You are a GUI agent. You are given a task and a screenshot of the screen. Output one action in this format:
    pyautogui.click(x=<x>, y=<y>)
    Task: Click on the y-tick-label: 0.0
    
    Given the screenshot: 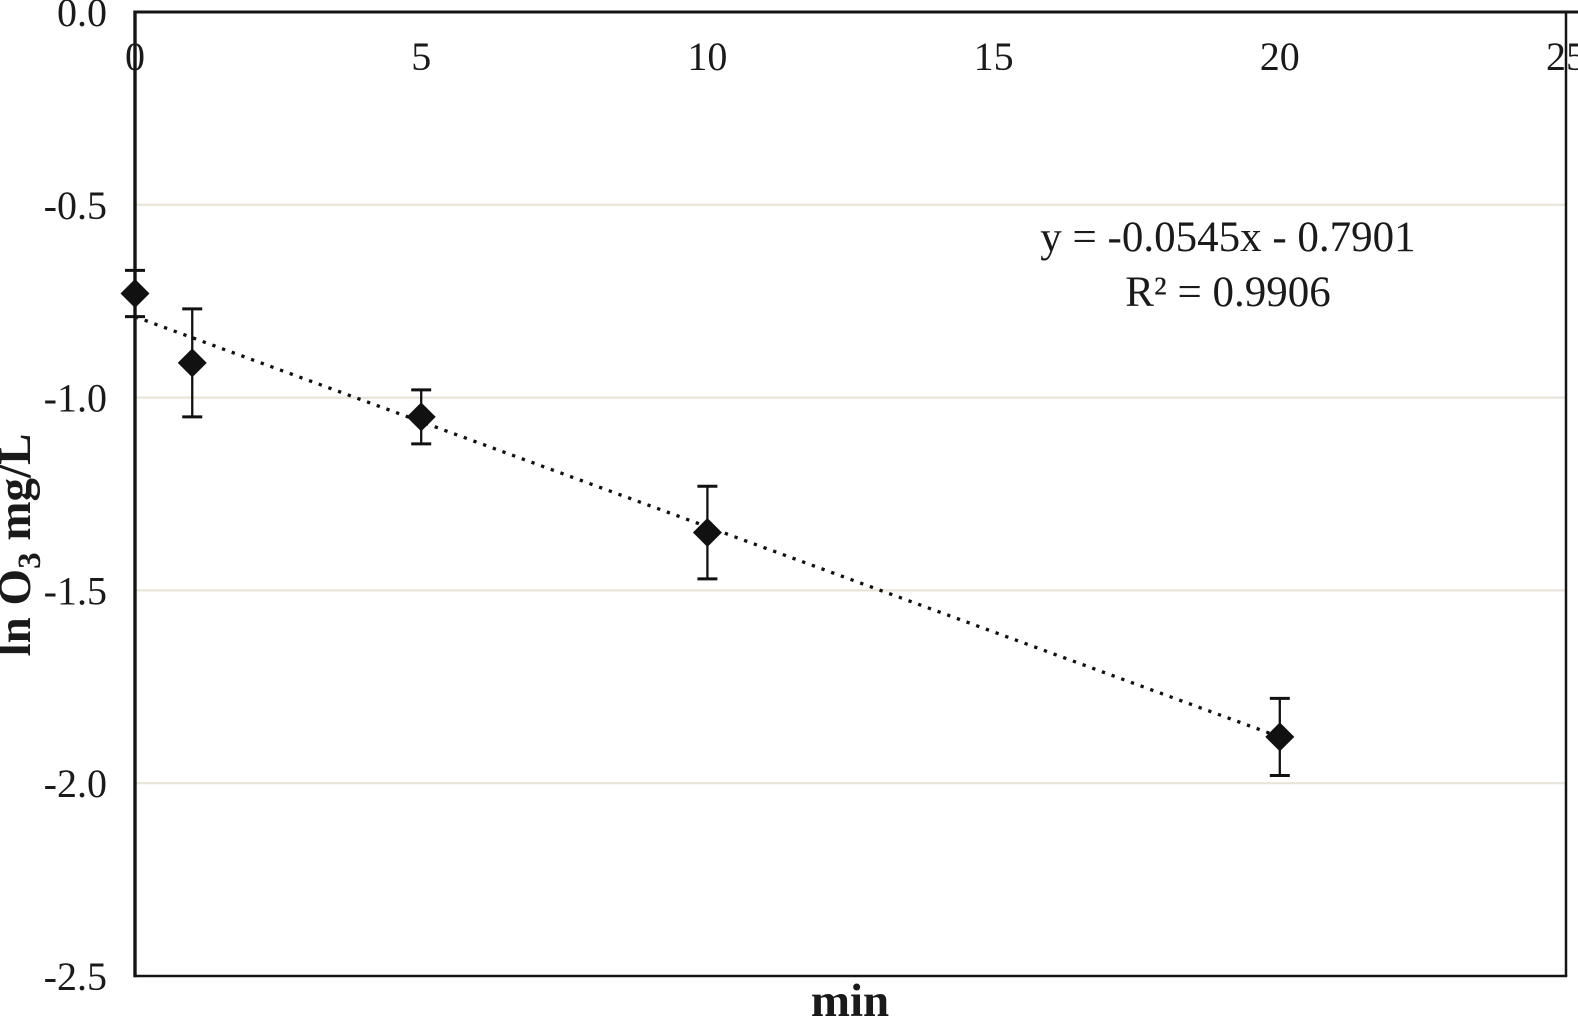 What is the action you would take?
    pyautogui.click(x=82, y=17)
    